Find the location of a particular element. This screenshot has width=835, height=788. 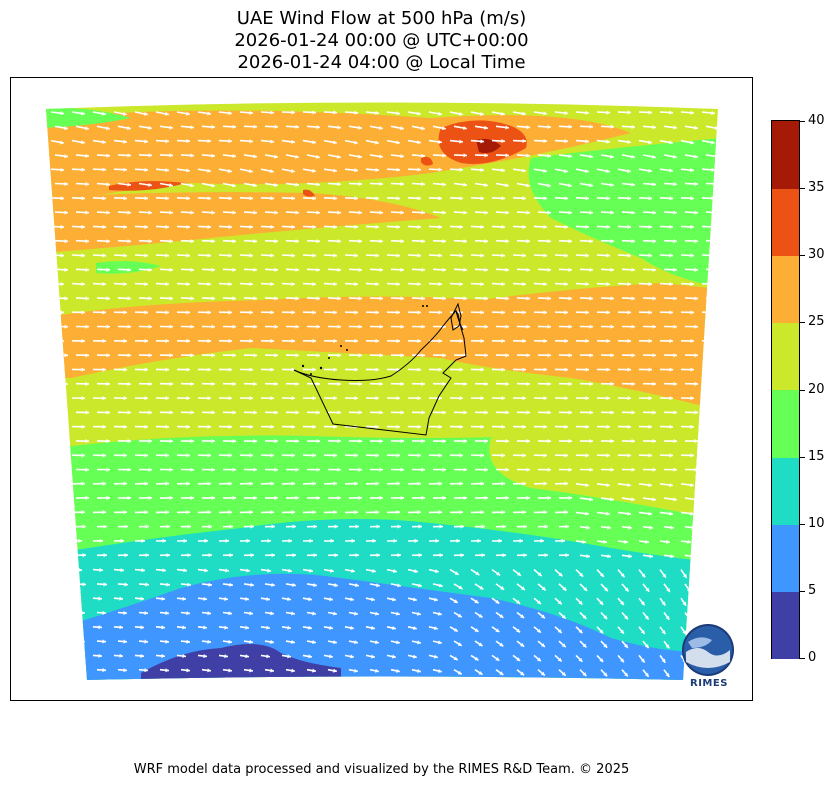

uae-boundary is located at coordinates (380, 369).